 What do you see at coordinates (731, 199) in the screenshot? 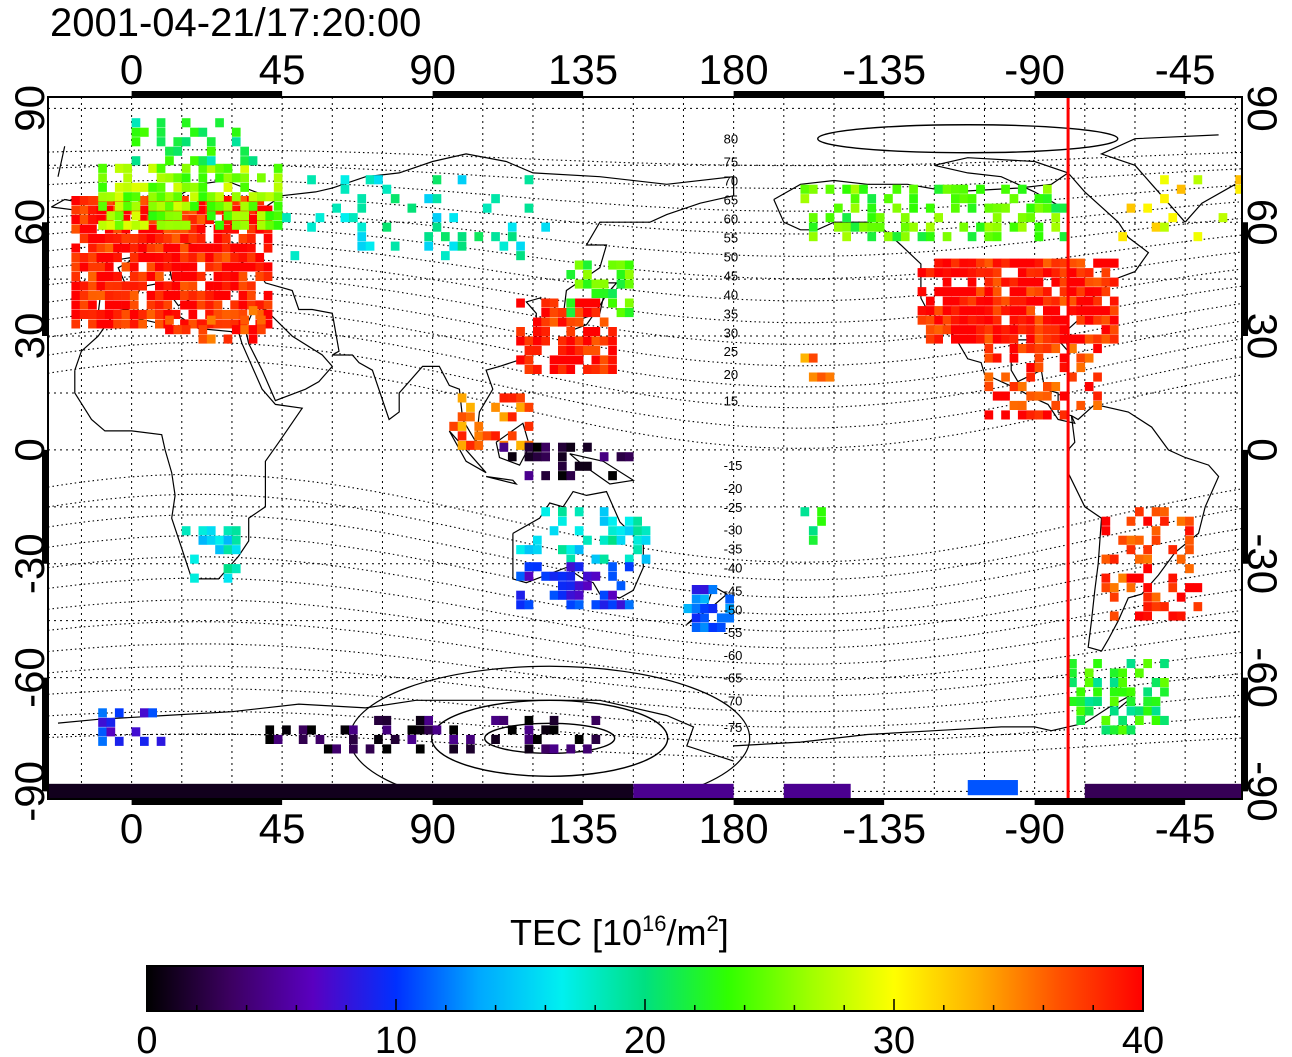
I see `contour-label: 65` at bounding box center [731, 199].